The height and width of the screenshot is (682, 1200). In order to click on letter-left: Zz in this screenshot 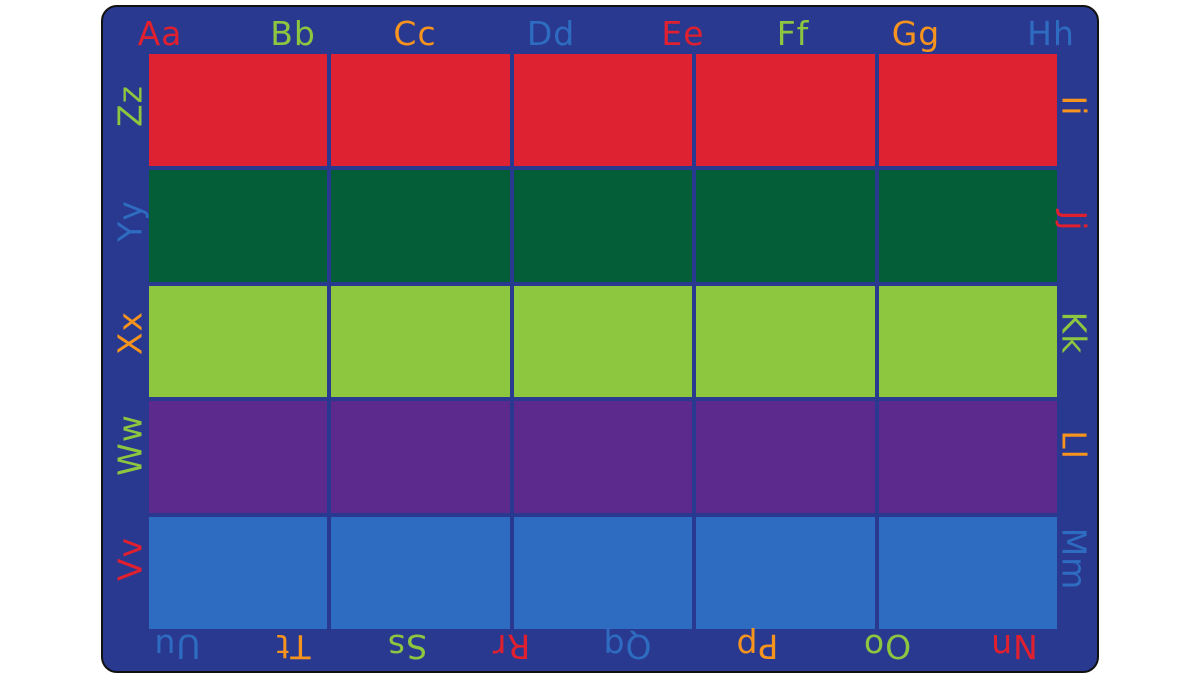, I will do `click(130, 106)`.